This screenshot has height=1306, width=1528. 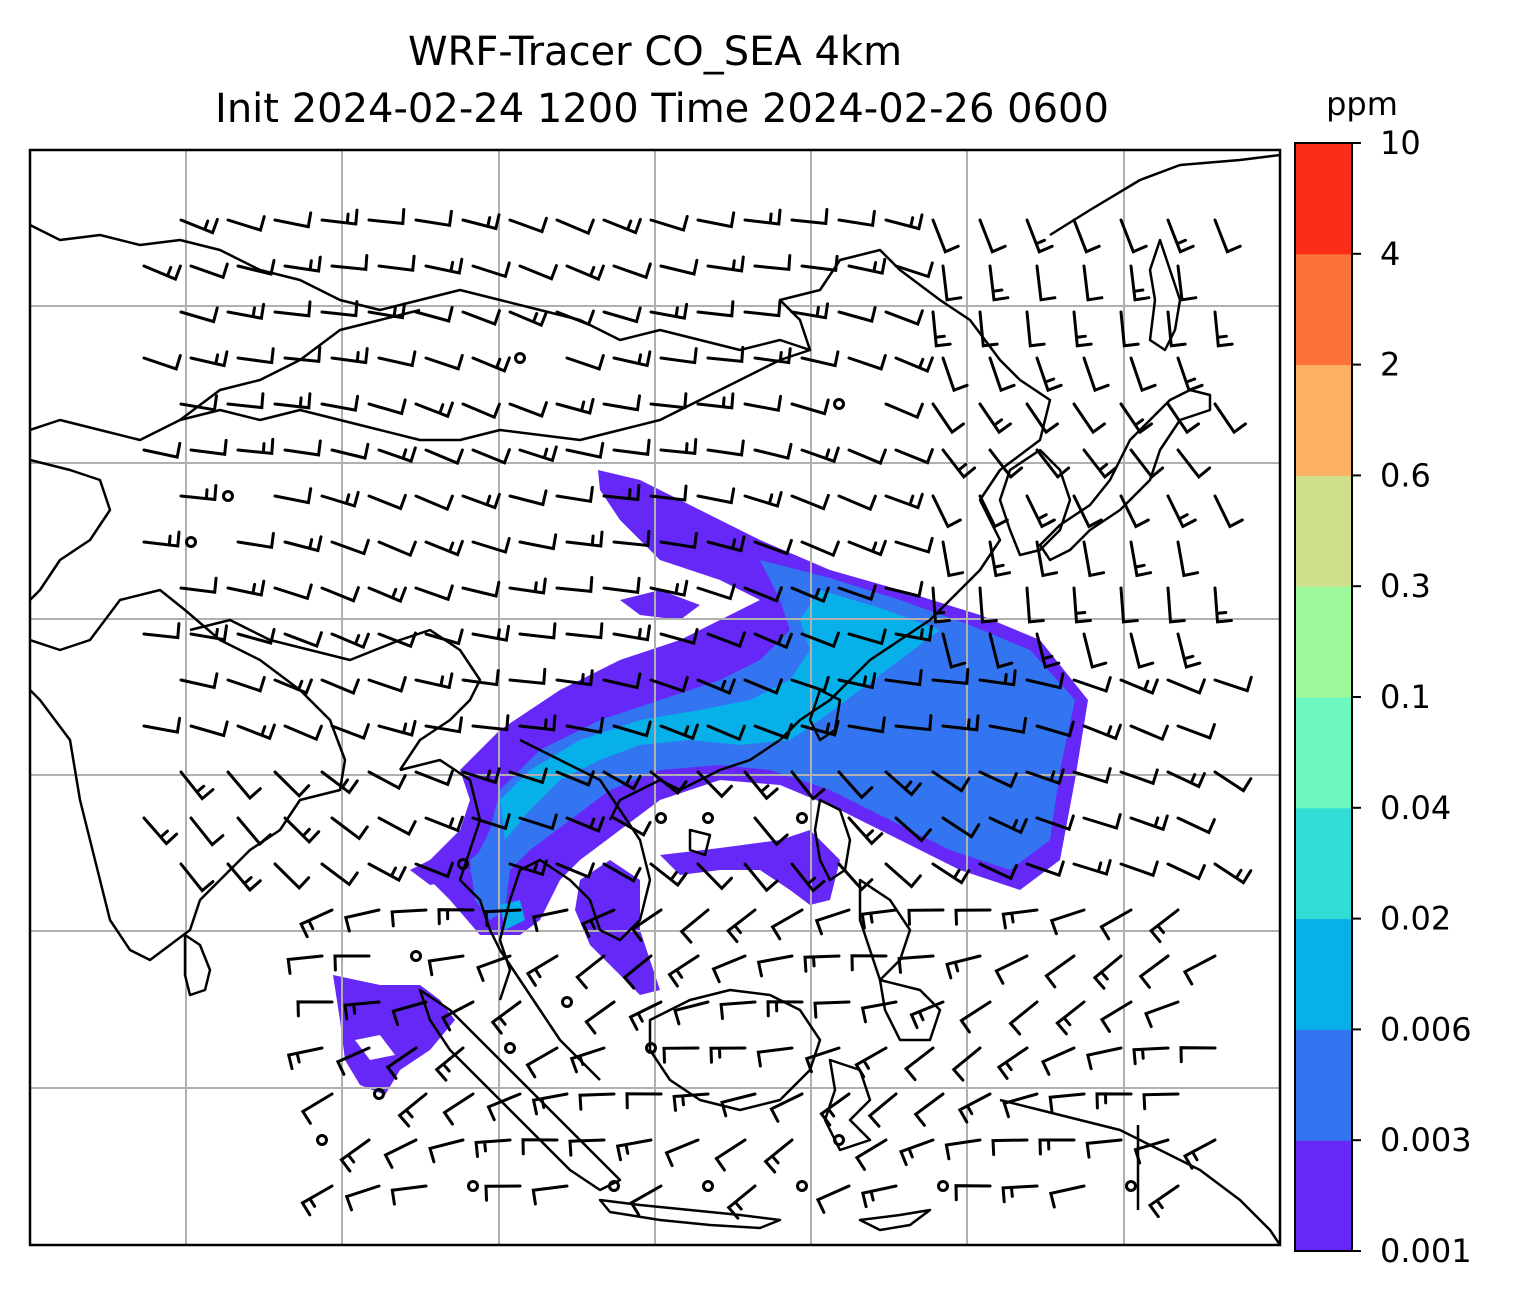 What do you see at coordinates (1426, 1251) in the screenshot?
I see `colorbar-tick-label: 0.001` at bounding box center [1426, 1251].